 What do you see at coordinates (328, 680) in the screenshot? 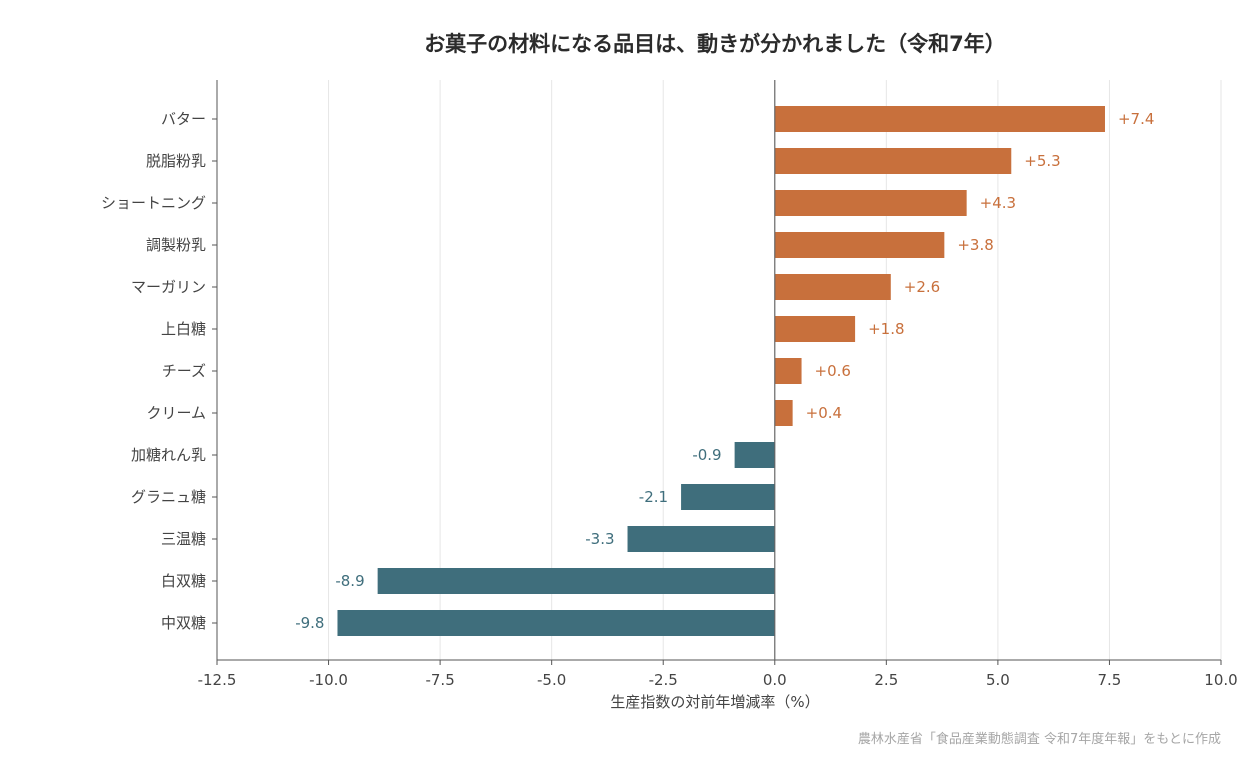
I see `x-tick-label: -10.0` at bounding box center [328, 680].